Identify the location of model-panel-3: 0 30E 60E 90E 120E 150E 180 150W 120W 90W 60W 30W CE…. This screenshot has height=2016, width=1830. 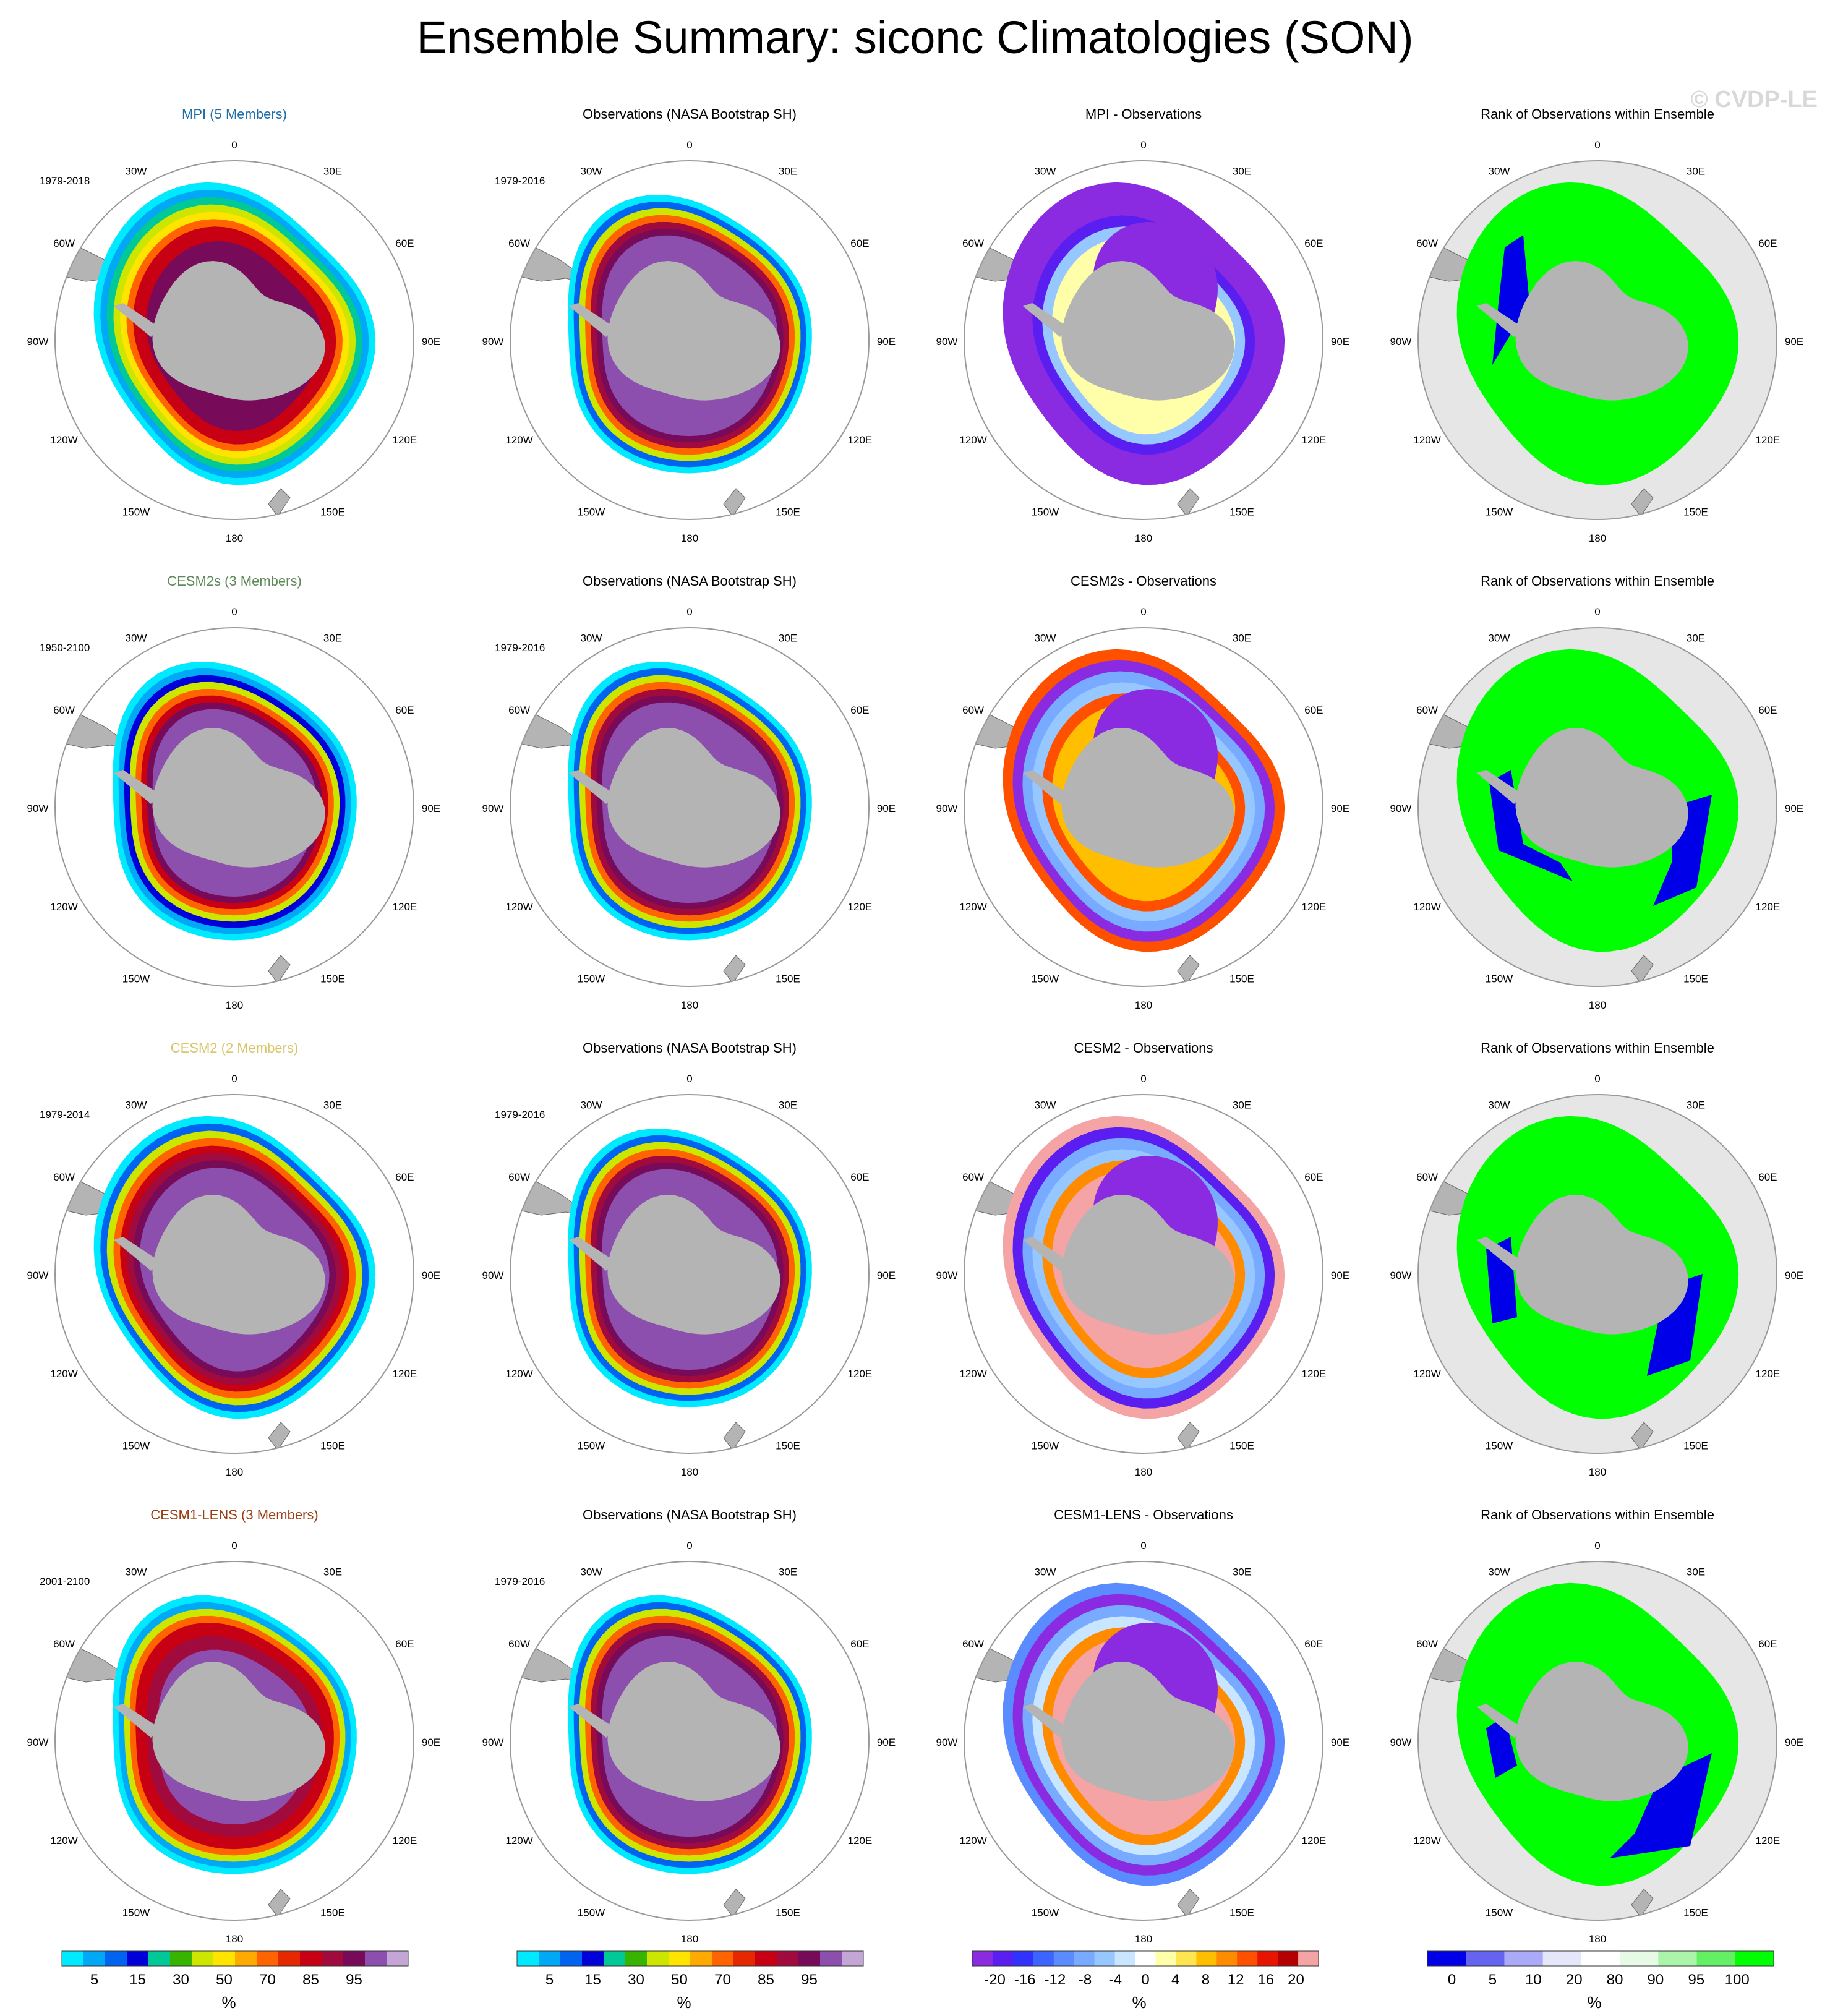
(234, 1259).